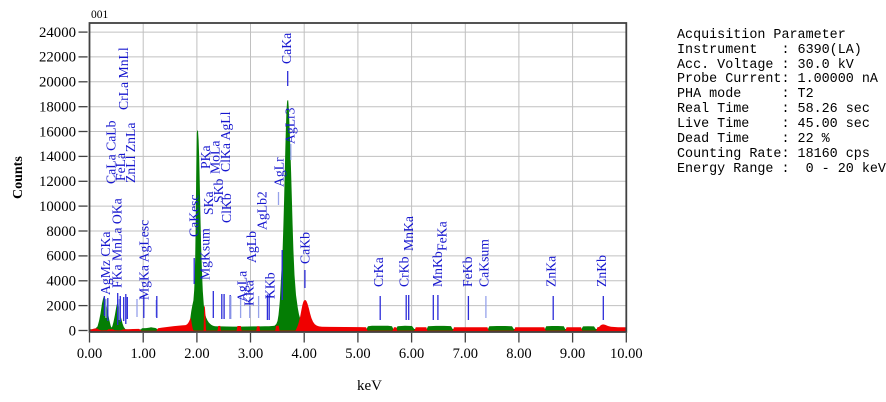  What do you see at coordinates (57, 83) in the screenshot?
I see `svg-text: 20000` at bounding box center [57, 83].